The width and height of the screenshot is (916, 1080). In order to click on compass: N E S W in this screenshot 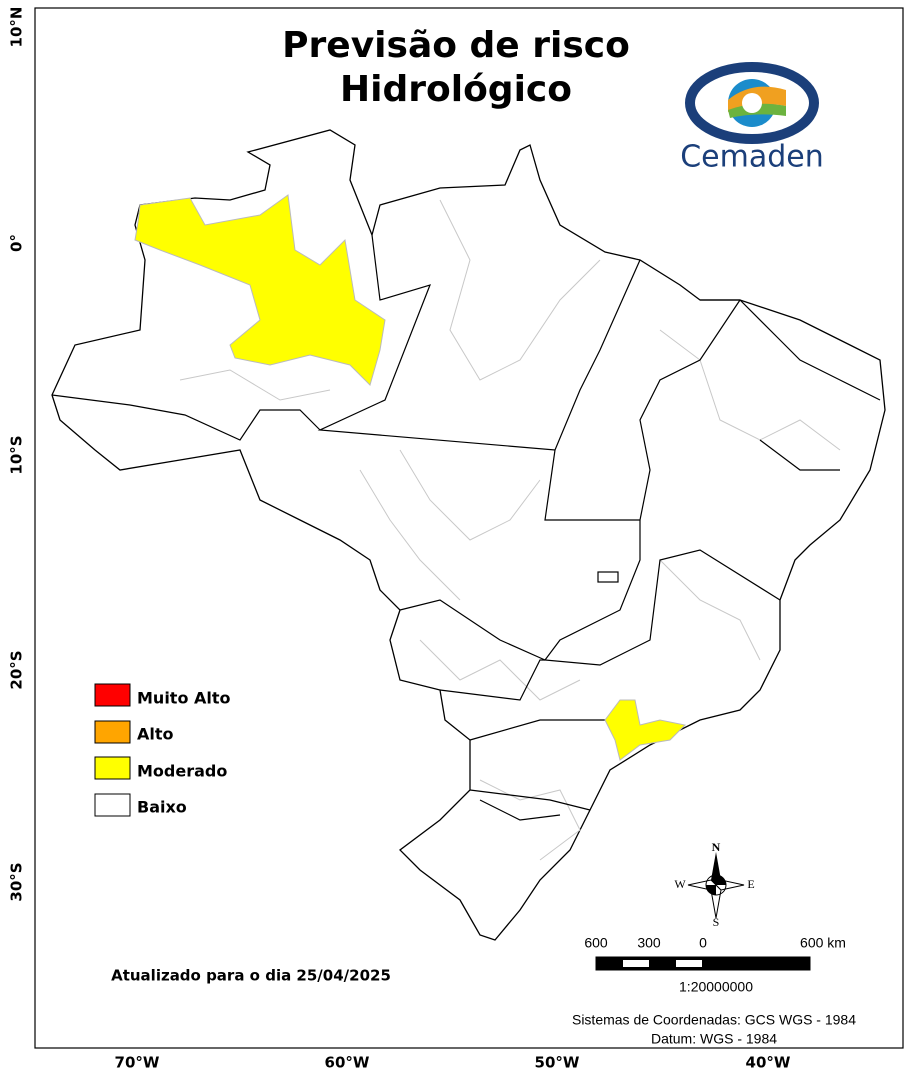, I will do `click(714, 884)`.